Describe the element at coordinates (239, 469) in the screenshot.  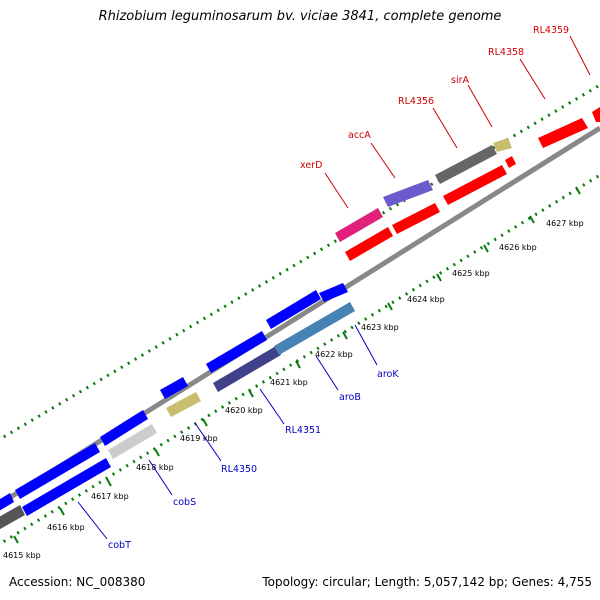
I see `gene-label-RL4350: RL4350` at that location.